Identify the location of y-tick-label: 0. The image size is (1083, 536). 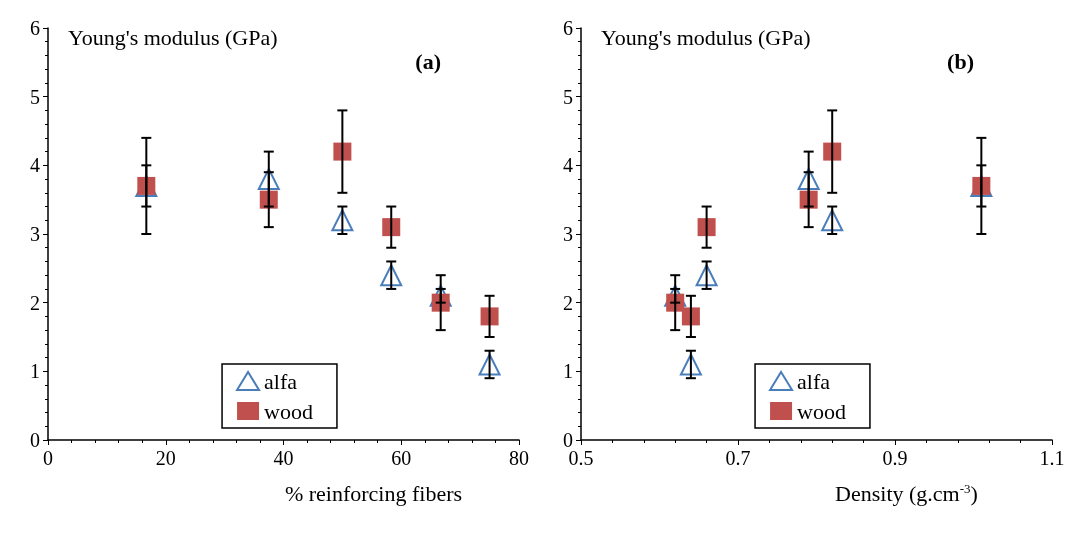
(35, 440).